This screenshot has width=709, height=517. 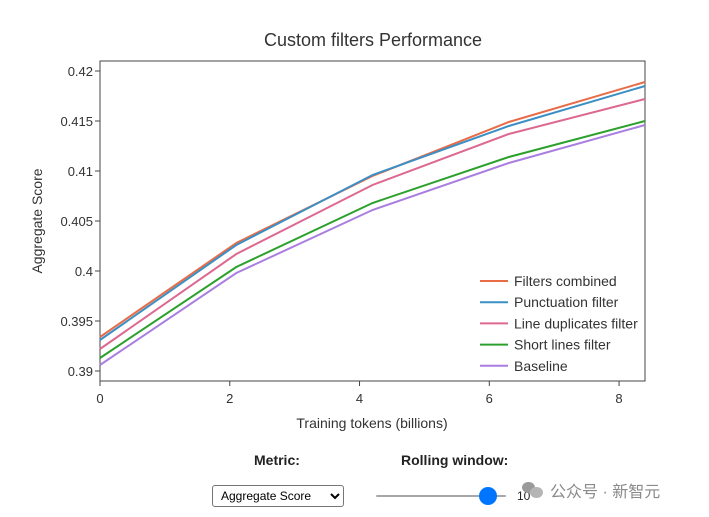 I want to click on y-tick-label: 0.405, so click(x=76, y=221).